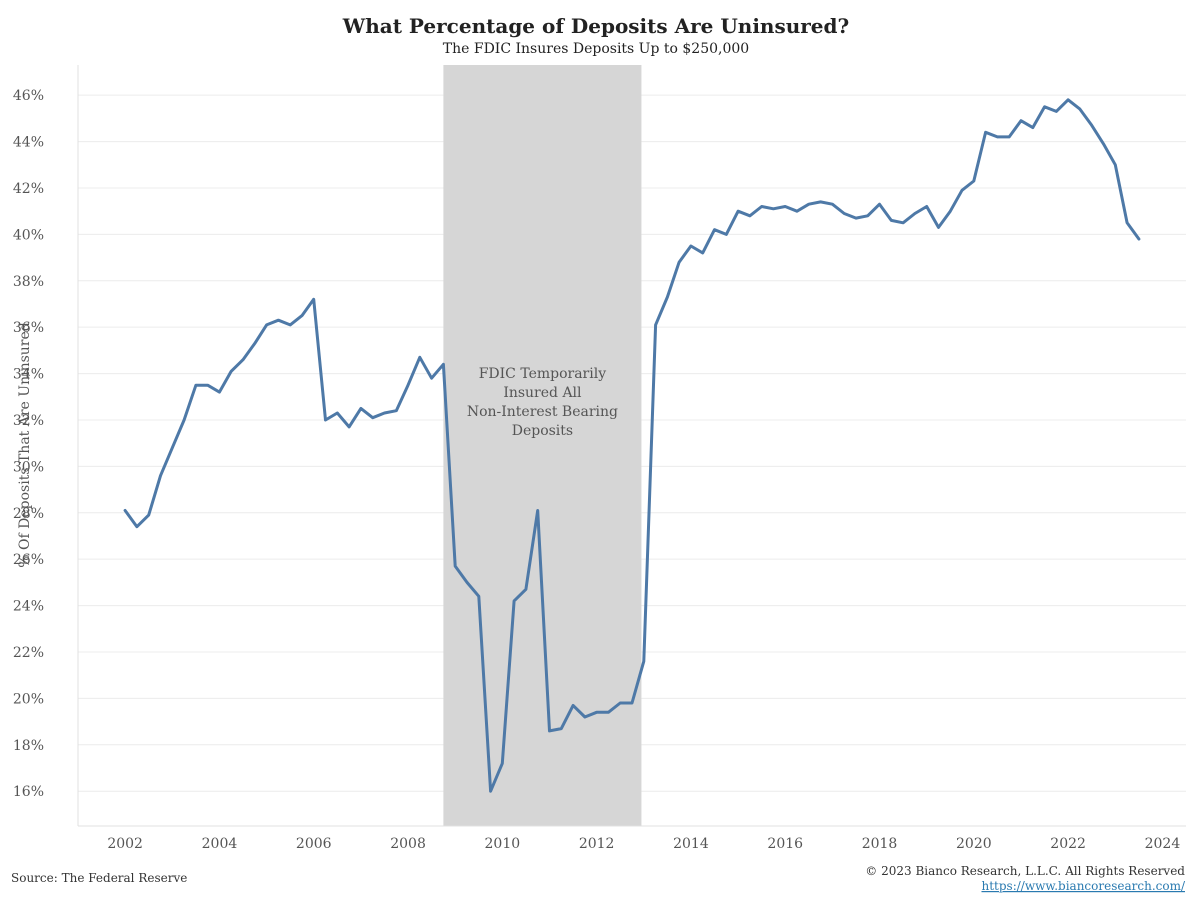  What do you see at coordinates (542, 412) in the screenshot?
I see `annotation-line-3: Non-Interest Bearing` at bounding box center [542, 412].